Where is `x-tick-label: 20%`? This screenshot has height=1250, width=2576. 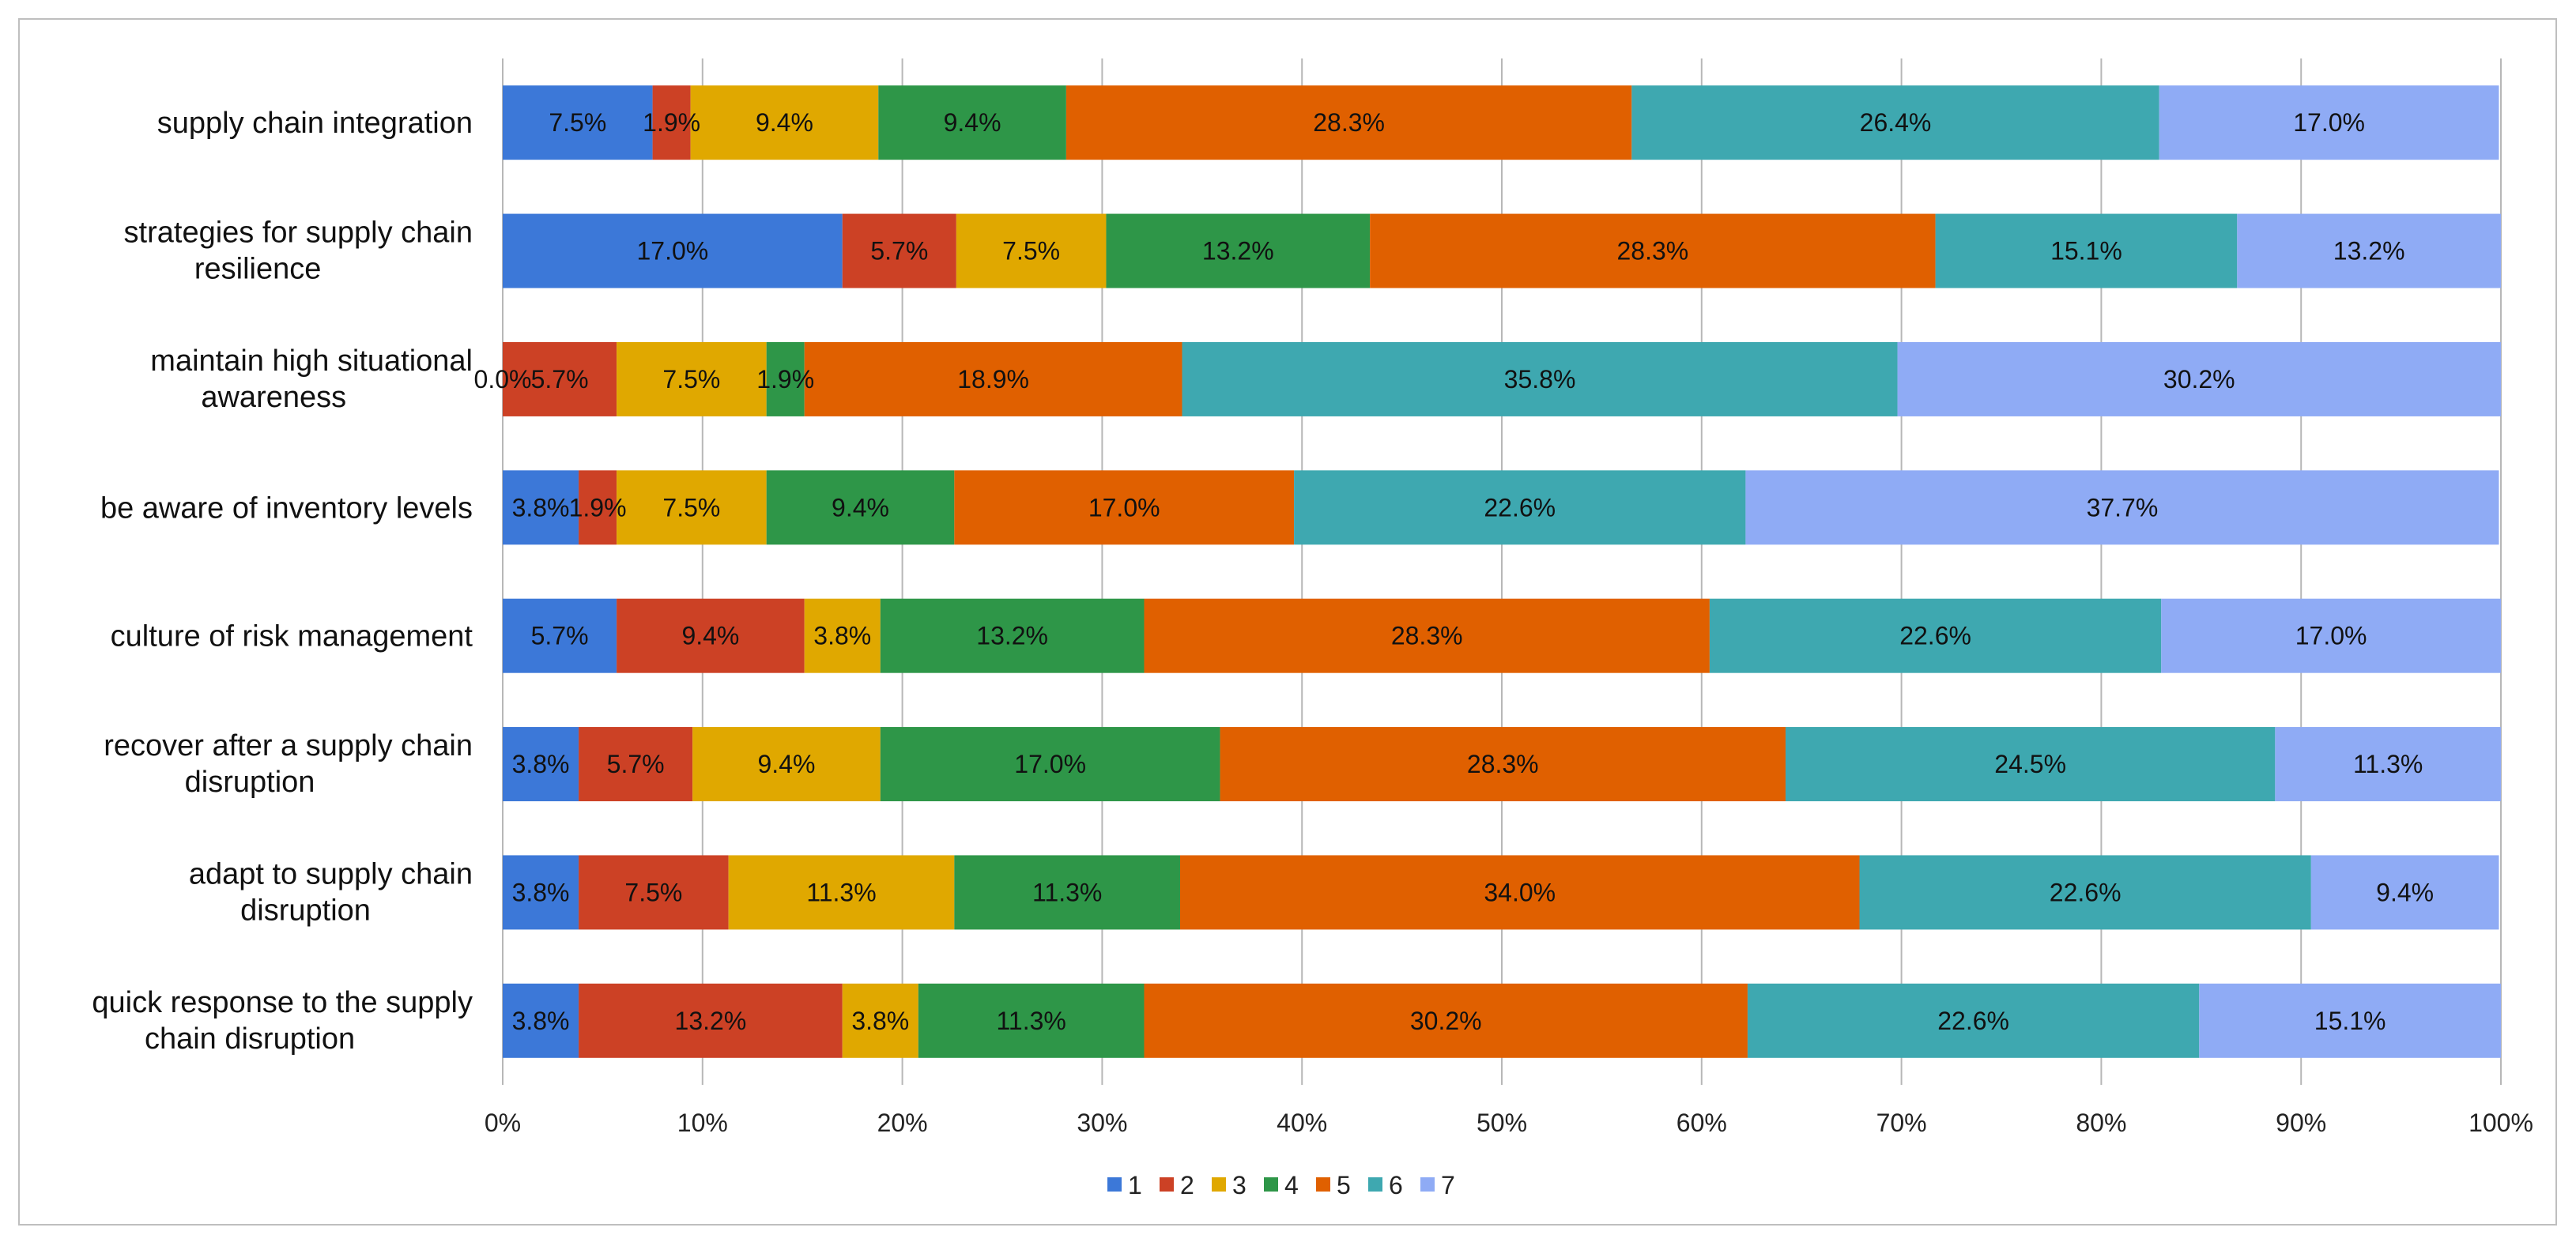 x-tick-label: 20% is located at coordinates (902, 1123).